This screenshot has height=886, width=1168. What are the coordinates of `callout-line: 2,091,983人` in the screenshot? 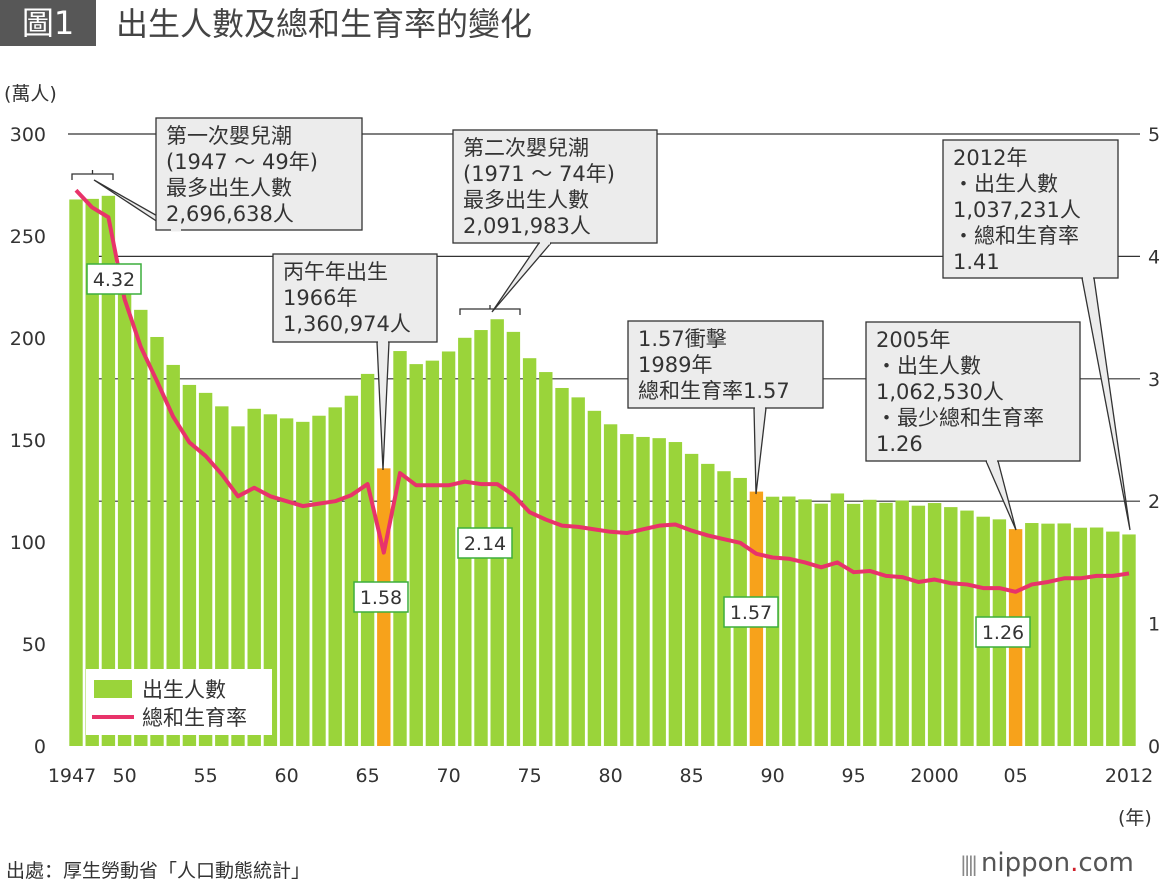 It's located at (527, 226).